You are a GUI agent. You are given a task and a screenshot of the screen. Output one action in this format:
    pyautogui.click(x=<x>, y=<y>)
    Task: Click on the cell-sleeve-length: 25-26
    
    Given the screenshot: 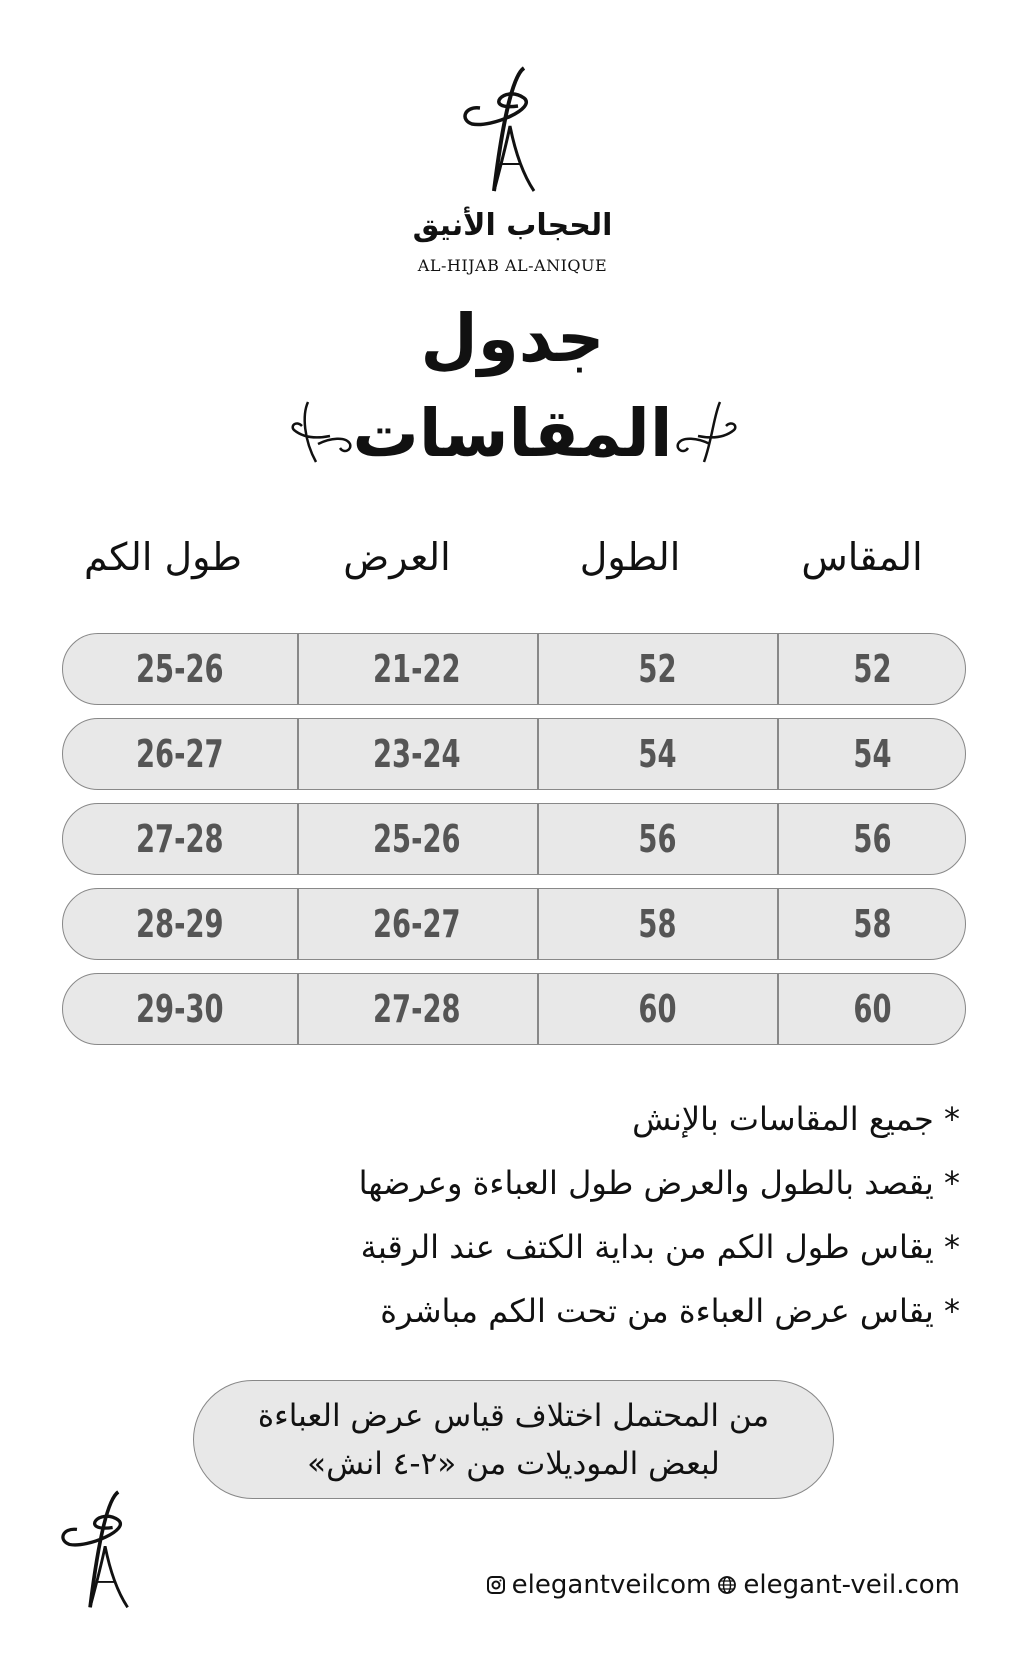 What is the action you would take?
    pyautogui.click(x=180, y=669)
    